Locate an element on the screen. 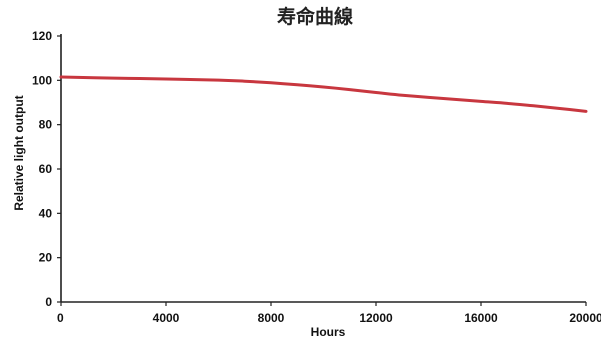 This screenshot has width=601, height=340. x-axis-label: Hours is located at coordinates (328, 332).